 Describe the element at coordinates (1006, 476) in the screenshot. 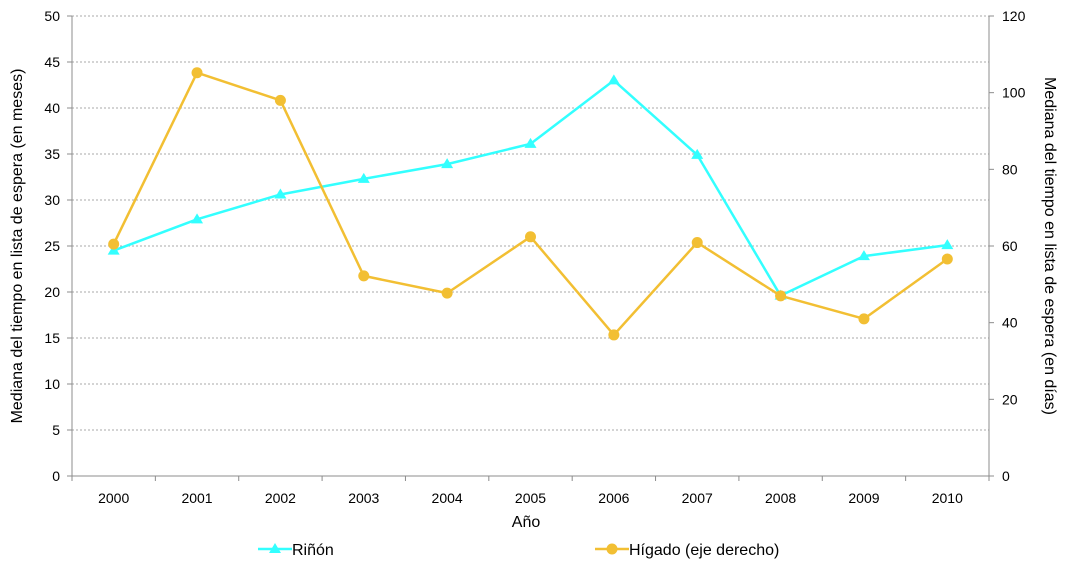

I see `right-tick-label: 0` at that location.